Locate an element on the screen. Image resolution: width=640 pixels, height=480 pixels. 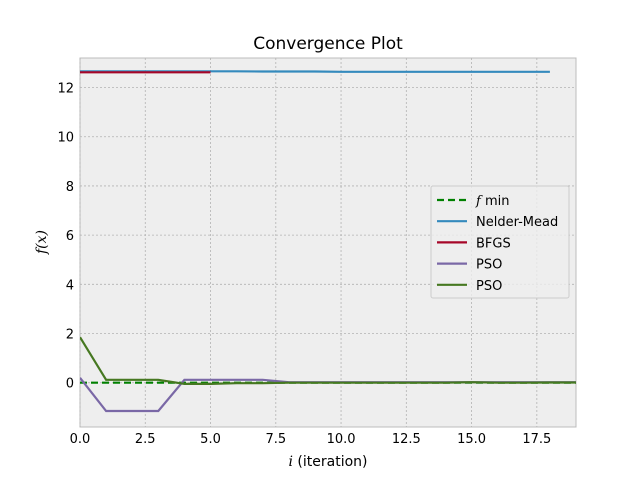
y-tick-label: 0 is located at coordinates (70, 384).